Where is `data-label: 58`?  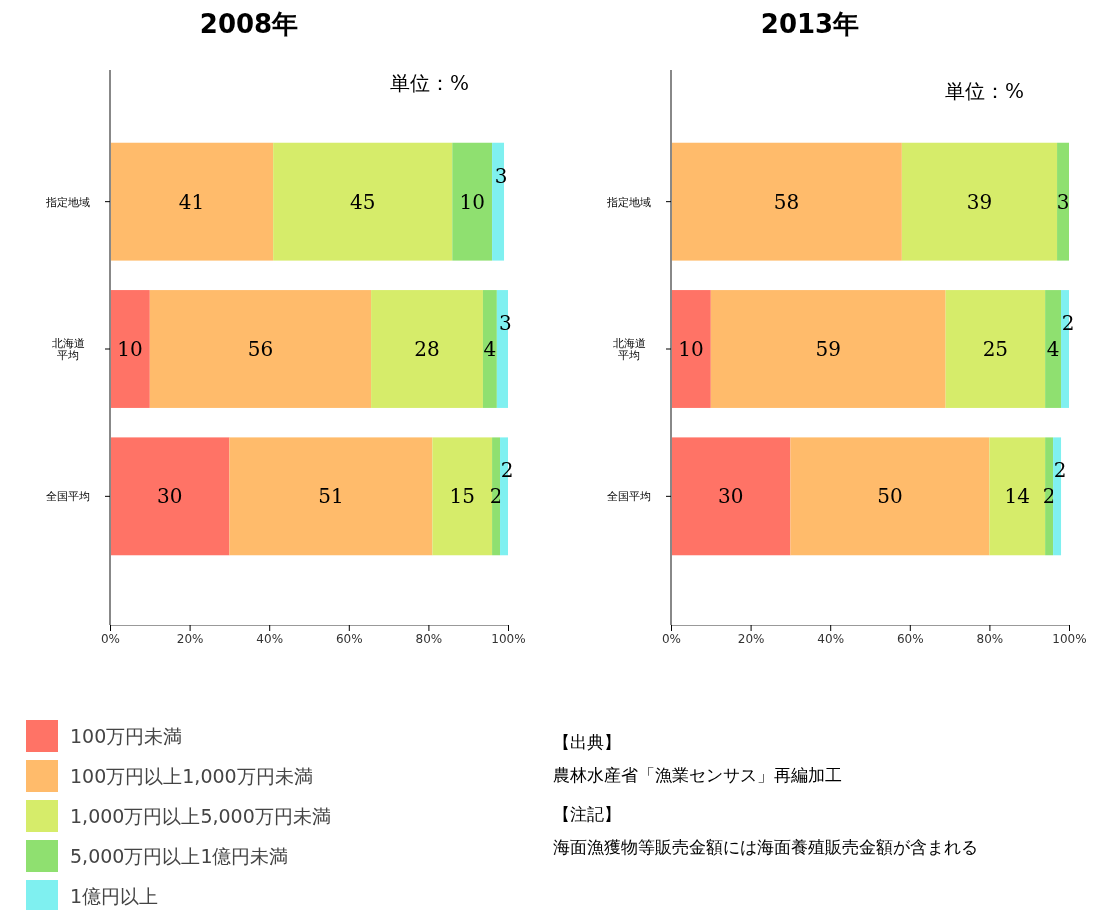 data-label: 58 is located at coordinates (786, 201).